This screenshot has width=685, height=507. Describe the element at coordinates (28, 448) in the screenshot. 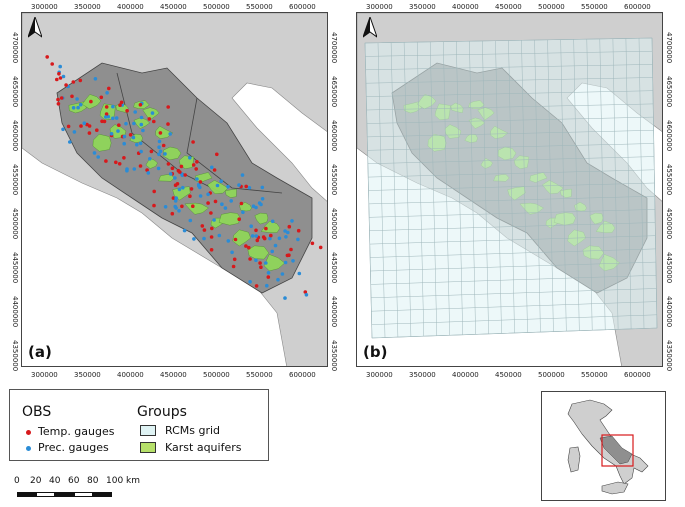

I see `prec-gauge-symbol` at that location.